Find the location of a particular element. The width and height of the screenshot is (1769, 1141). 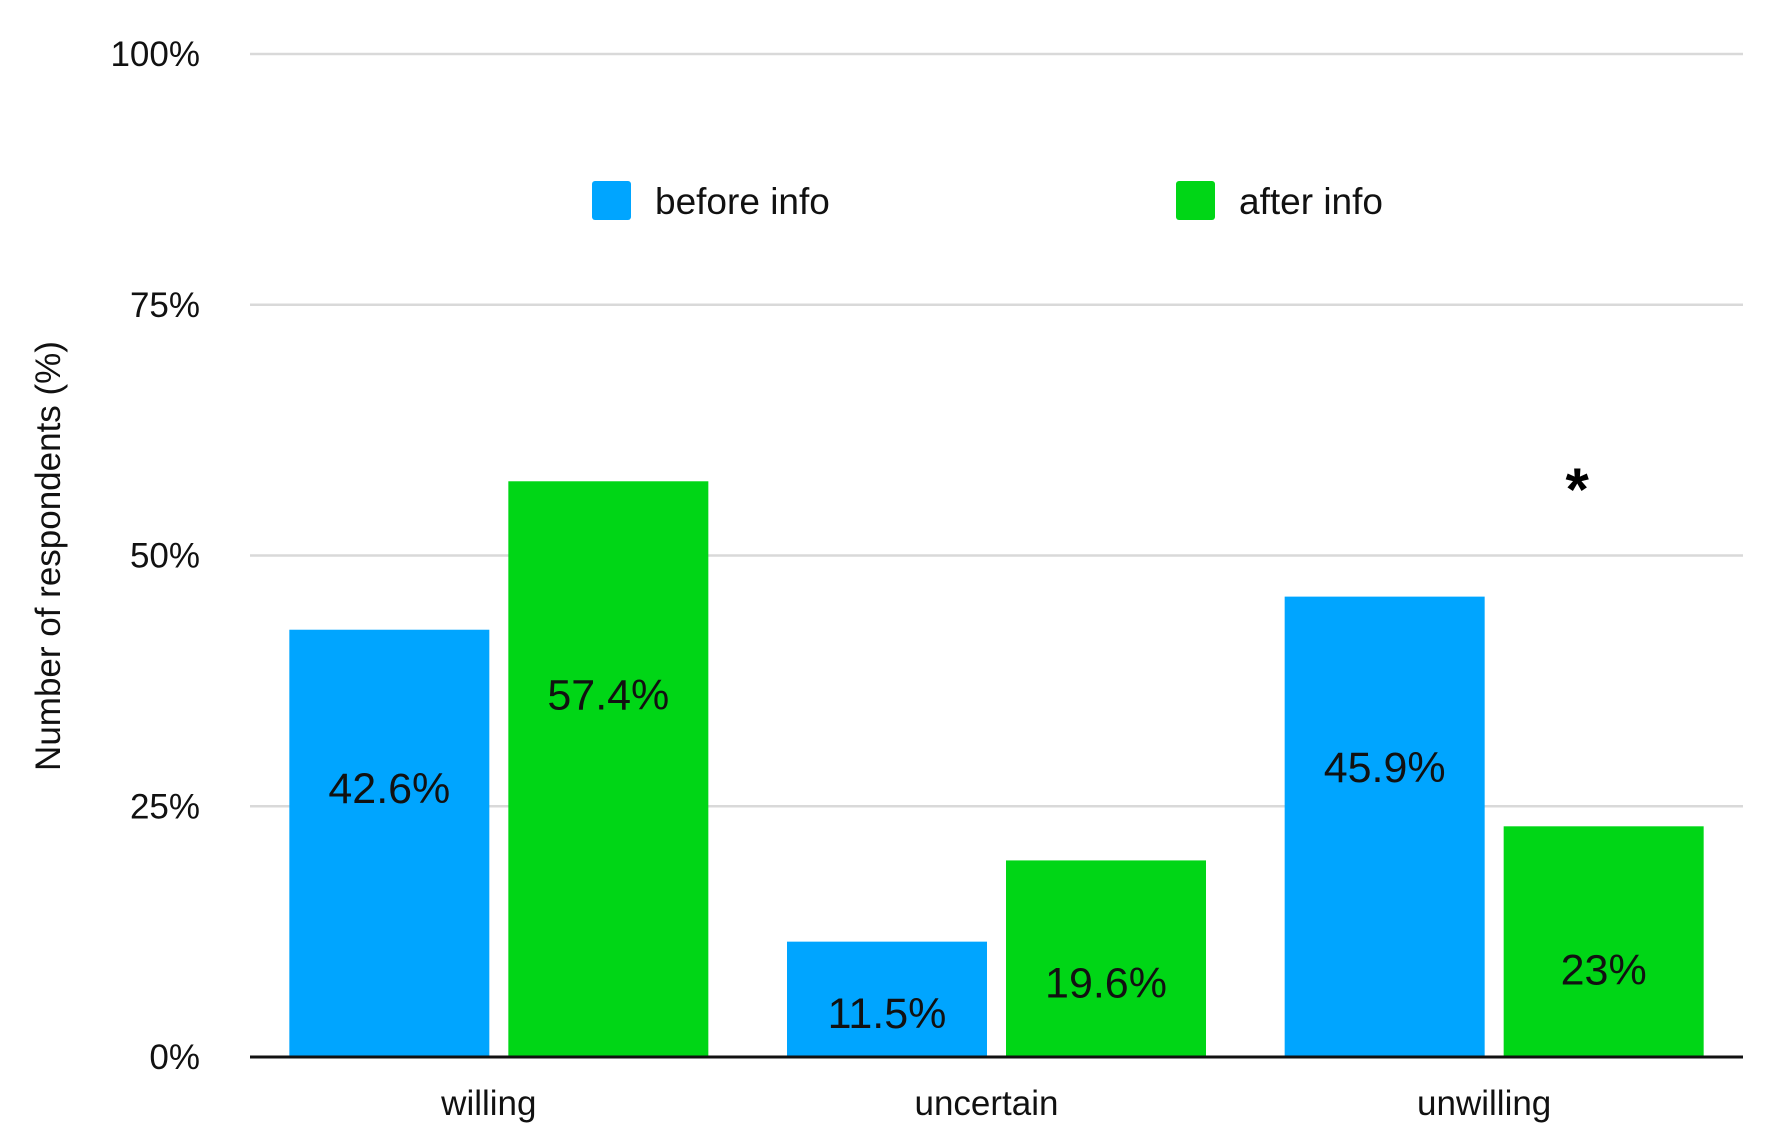

bar-after-info-unwilling is located at coordinates (1603, 941).